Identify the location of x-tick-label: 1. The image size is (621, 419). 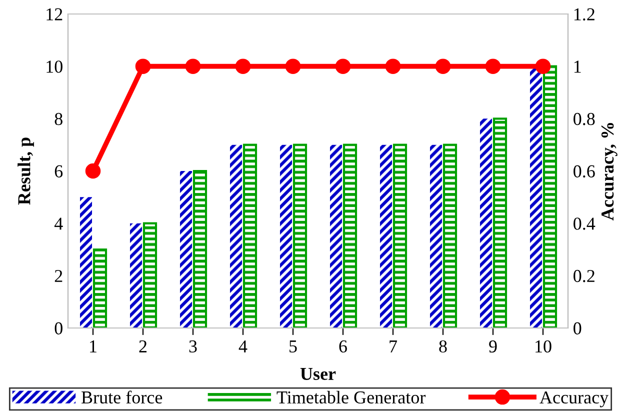
(93, 346).